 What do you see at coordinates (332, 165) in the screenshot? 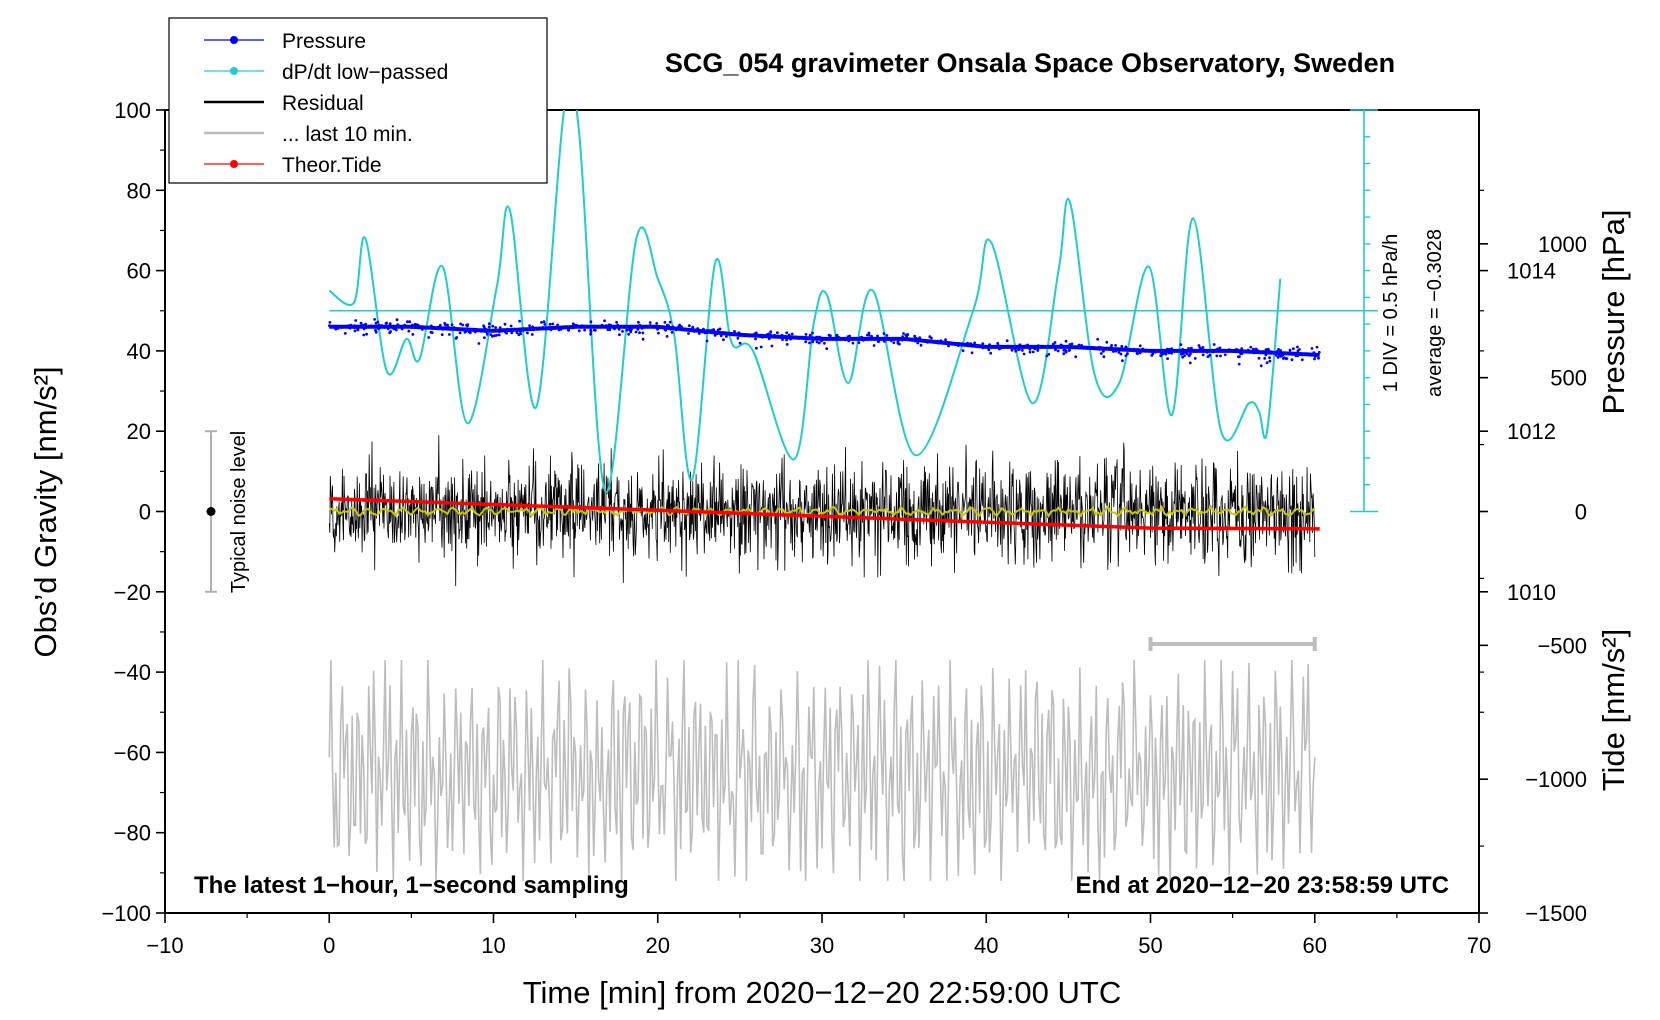
I see `legend-tide-label: Theor.Tide` at bounding box center [332, 165].